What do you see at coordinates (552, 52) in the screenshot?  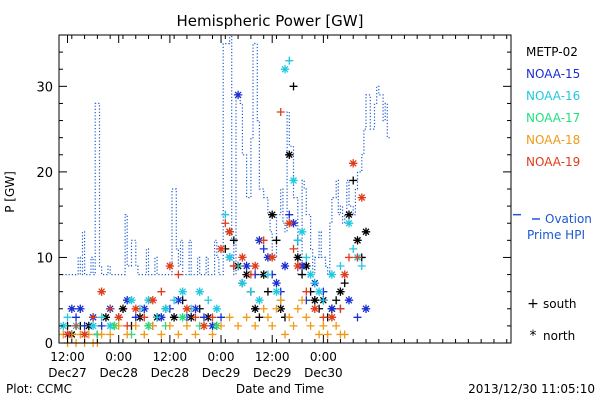 I see `legend-entry: METP-02` at bounding box center [552, 52].